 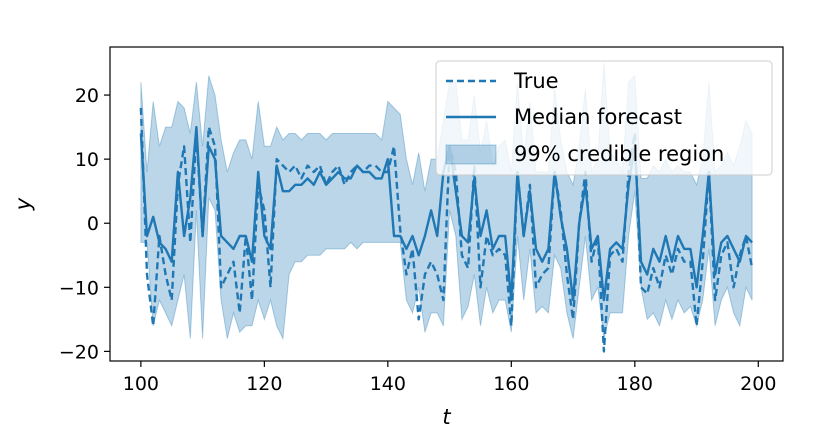 I want to click on y-tick-label: 0, so click(x=93, y=224).